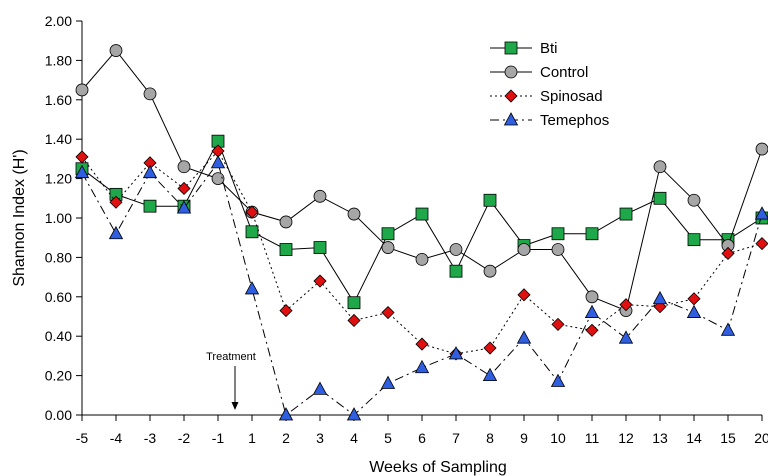  Describe the element at coordinates (422, 438) in the screenshot. I see `x-tick-label: 6` at that location.